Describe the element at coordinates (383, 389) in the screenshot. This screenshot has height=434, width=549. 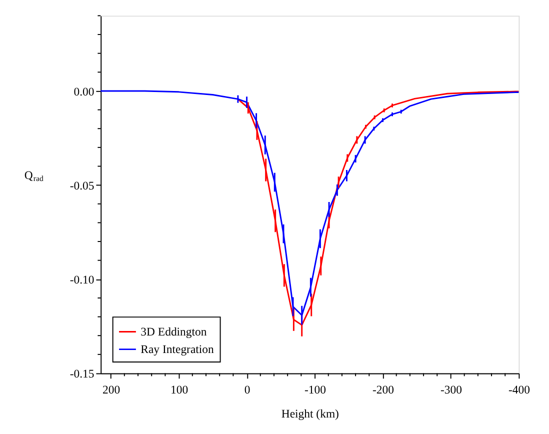
I see `x-tick-label: -200` at that location.